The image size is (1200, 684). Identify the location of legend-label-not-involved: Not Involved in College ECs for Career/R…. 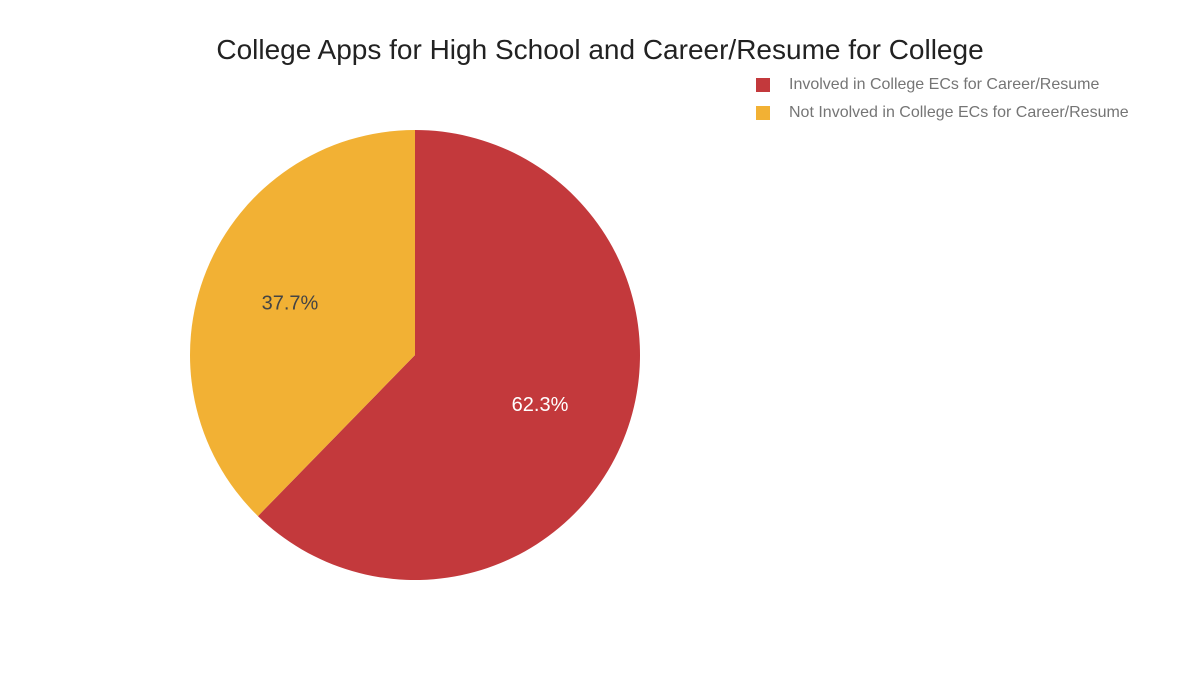
(959, 112).